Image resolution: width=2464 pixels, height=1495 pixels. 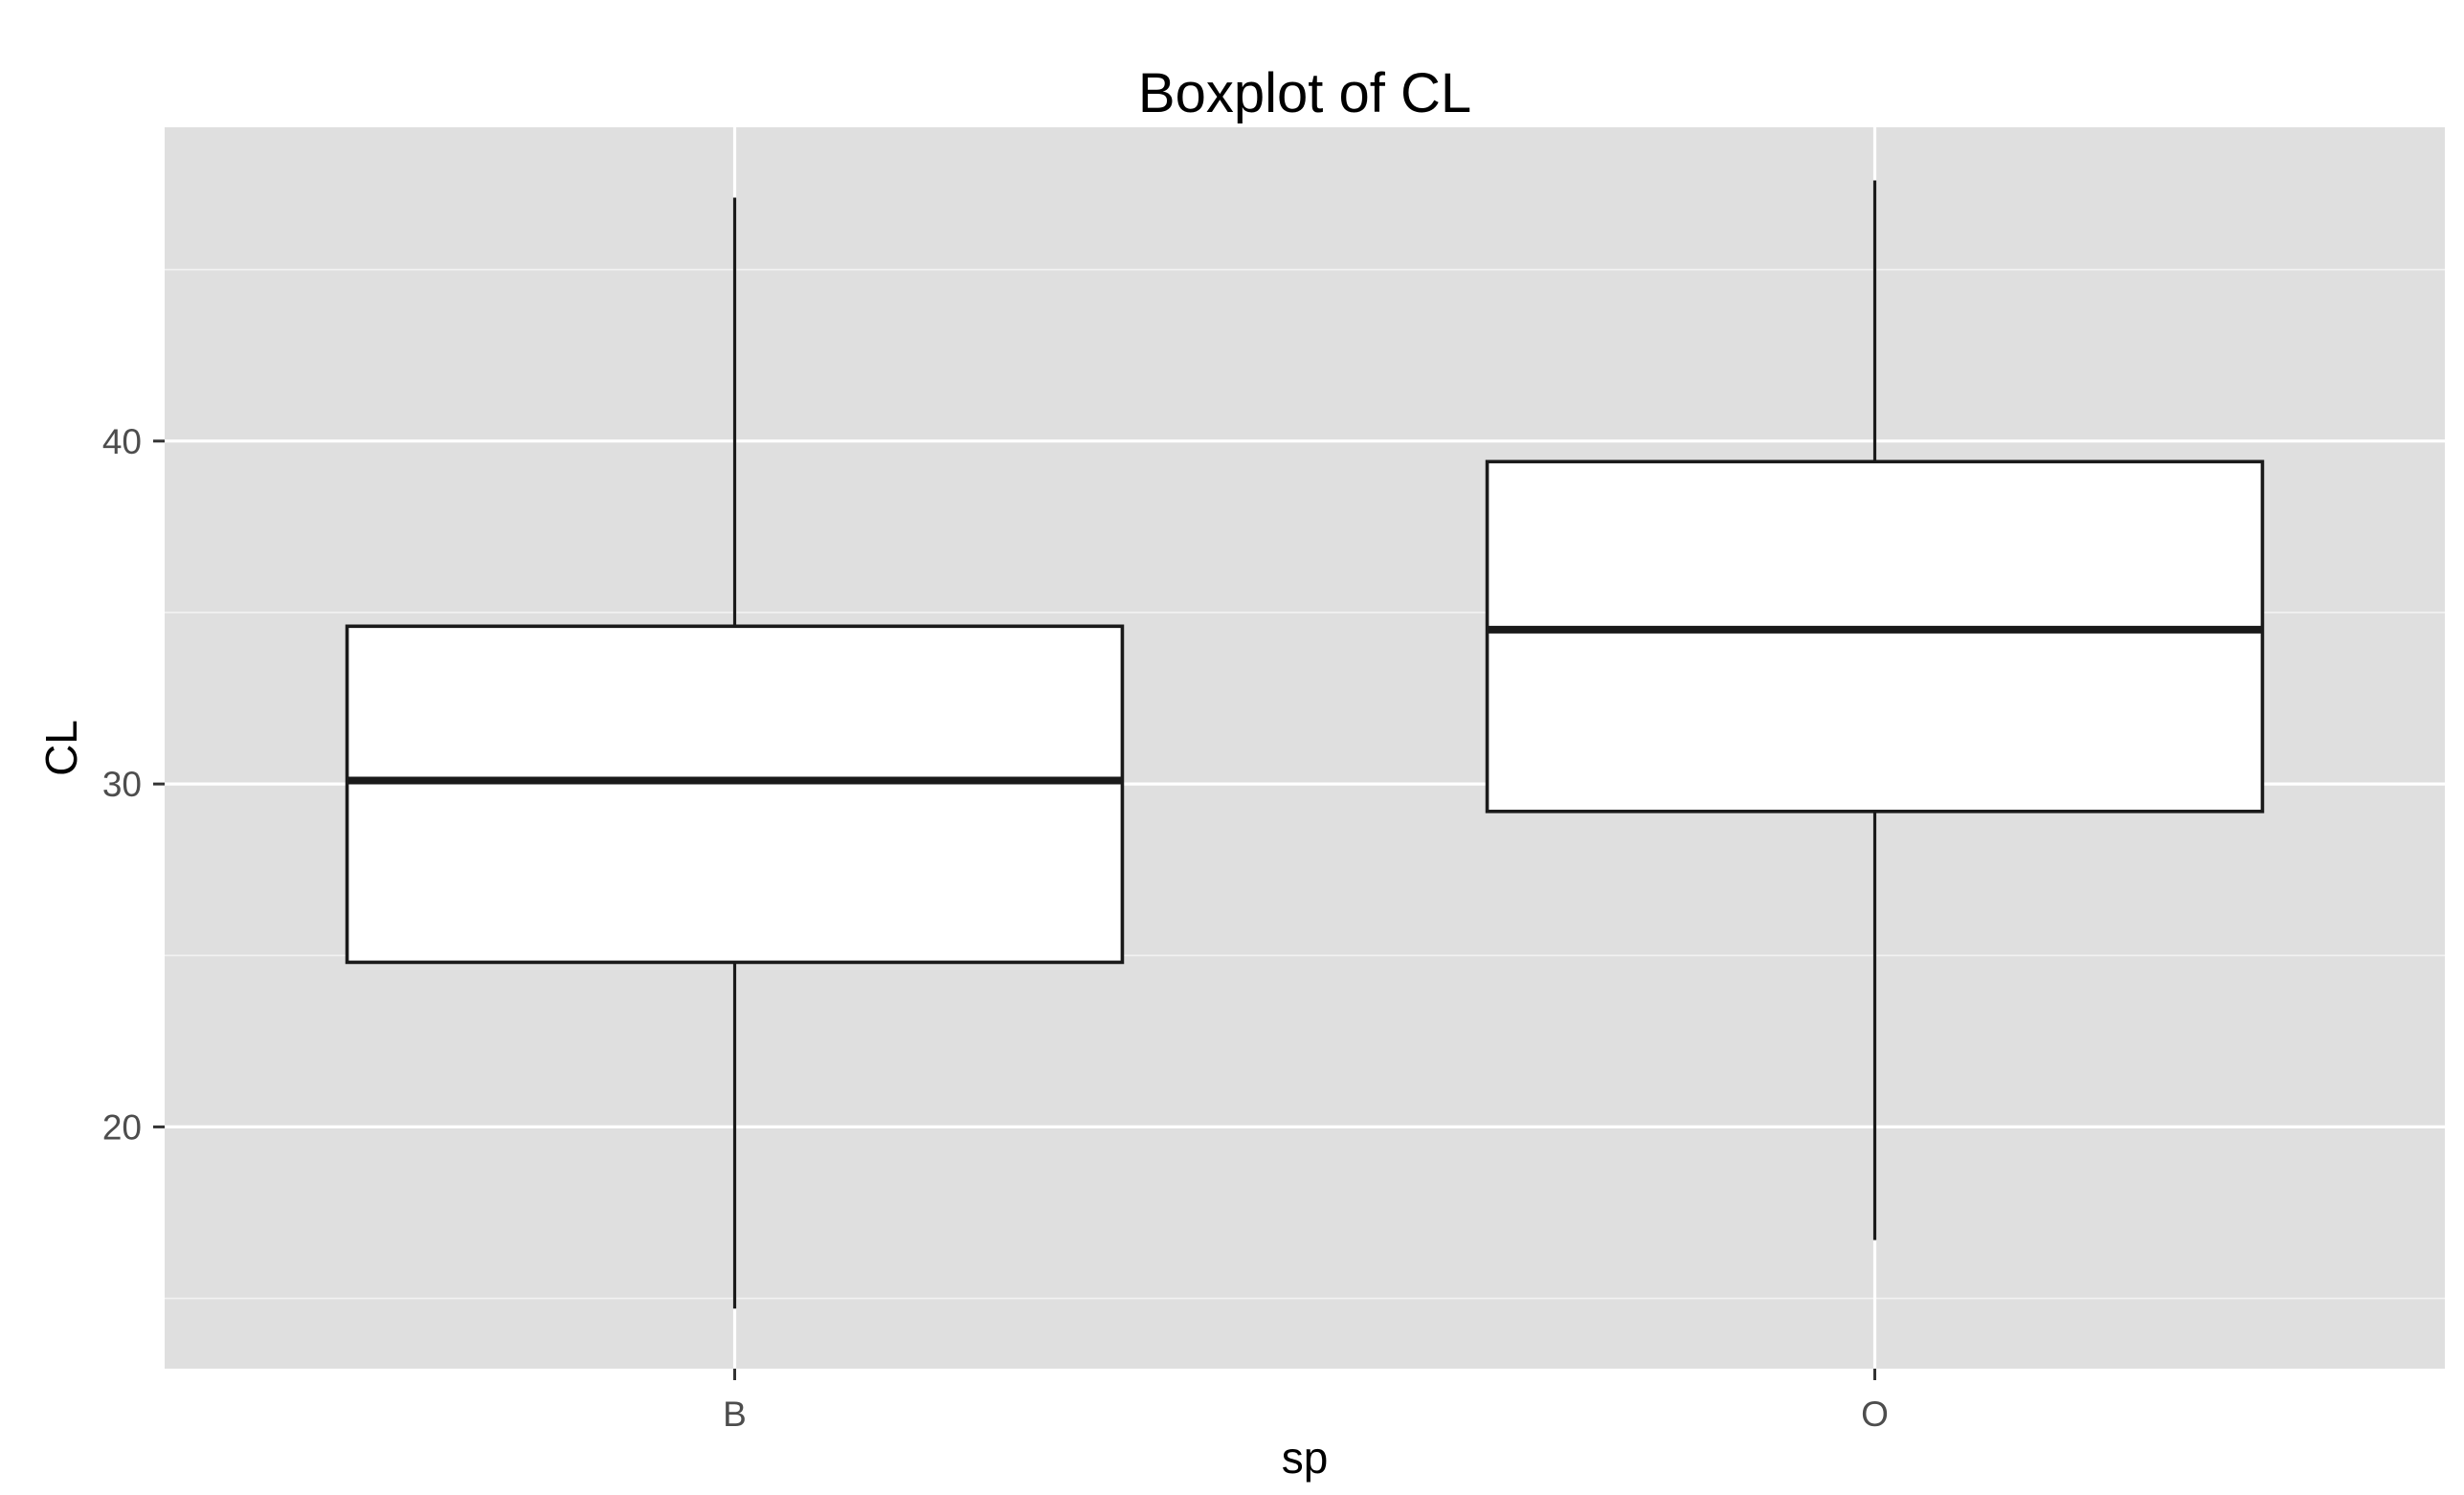 I want to click on chart-title: Boxplot of CL, so click(x=1305, y=93).